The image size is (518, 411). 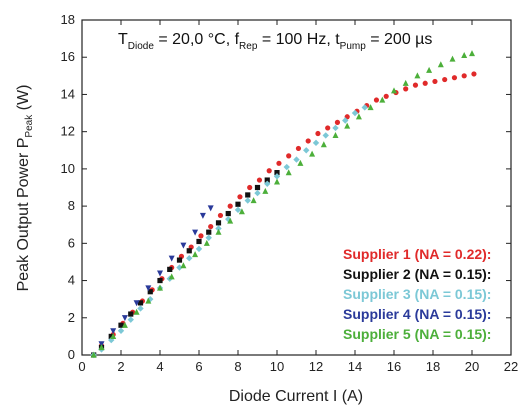 What do you see at coordinates (68, 19) in the screenshot?
I see `y-tick-label: 18` at bounding box center [68, 19].